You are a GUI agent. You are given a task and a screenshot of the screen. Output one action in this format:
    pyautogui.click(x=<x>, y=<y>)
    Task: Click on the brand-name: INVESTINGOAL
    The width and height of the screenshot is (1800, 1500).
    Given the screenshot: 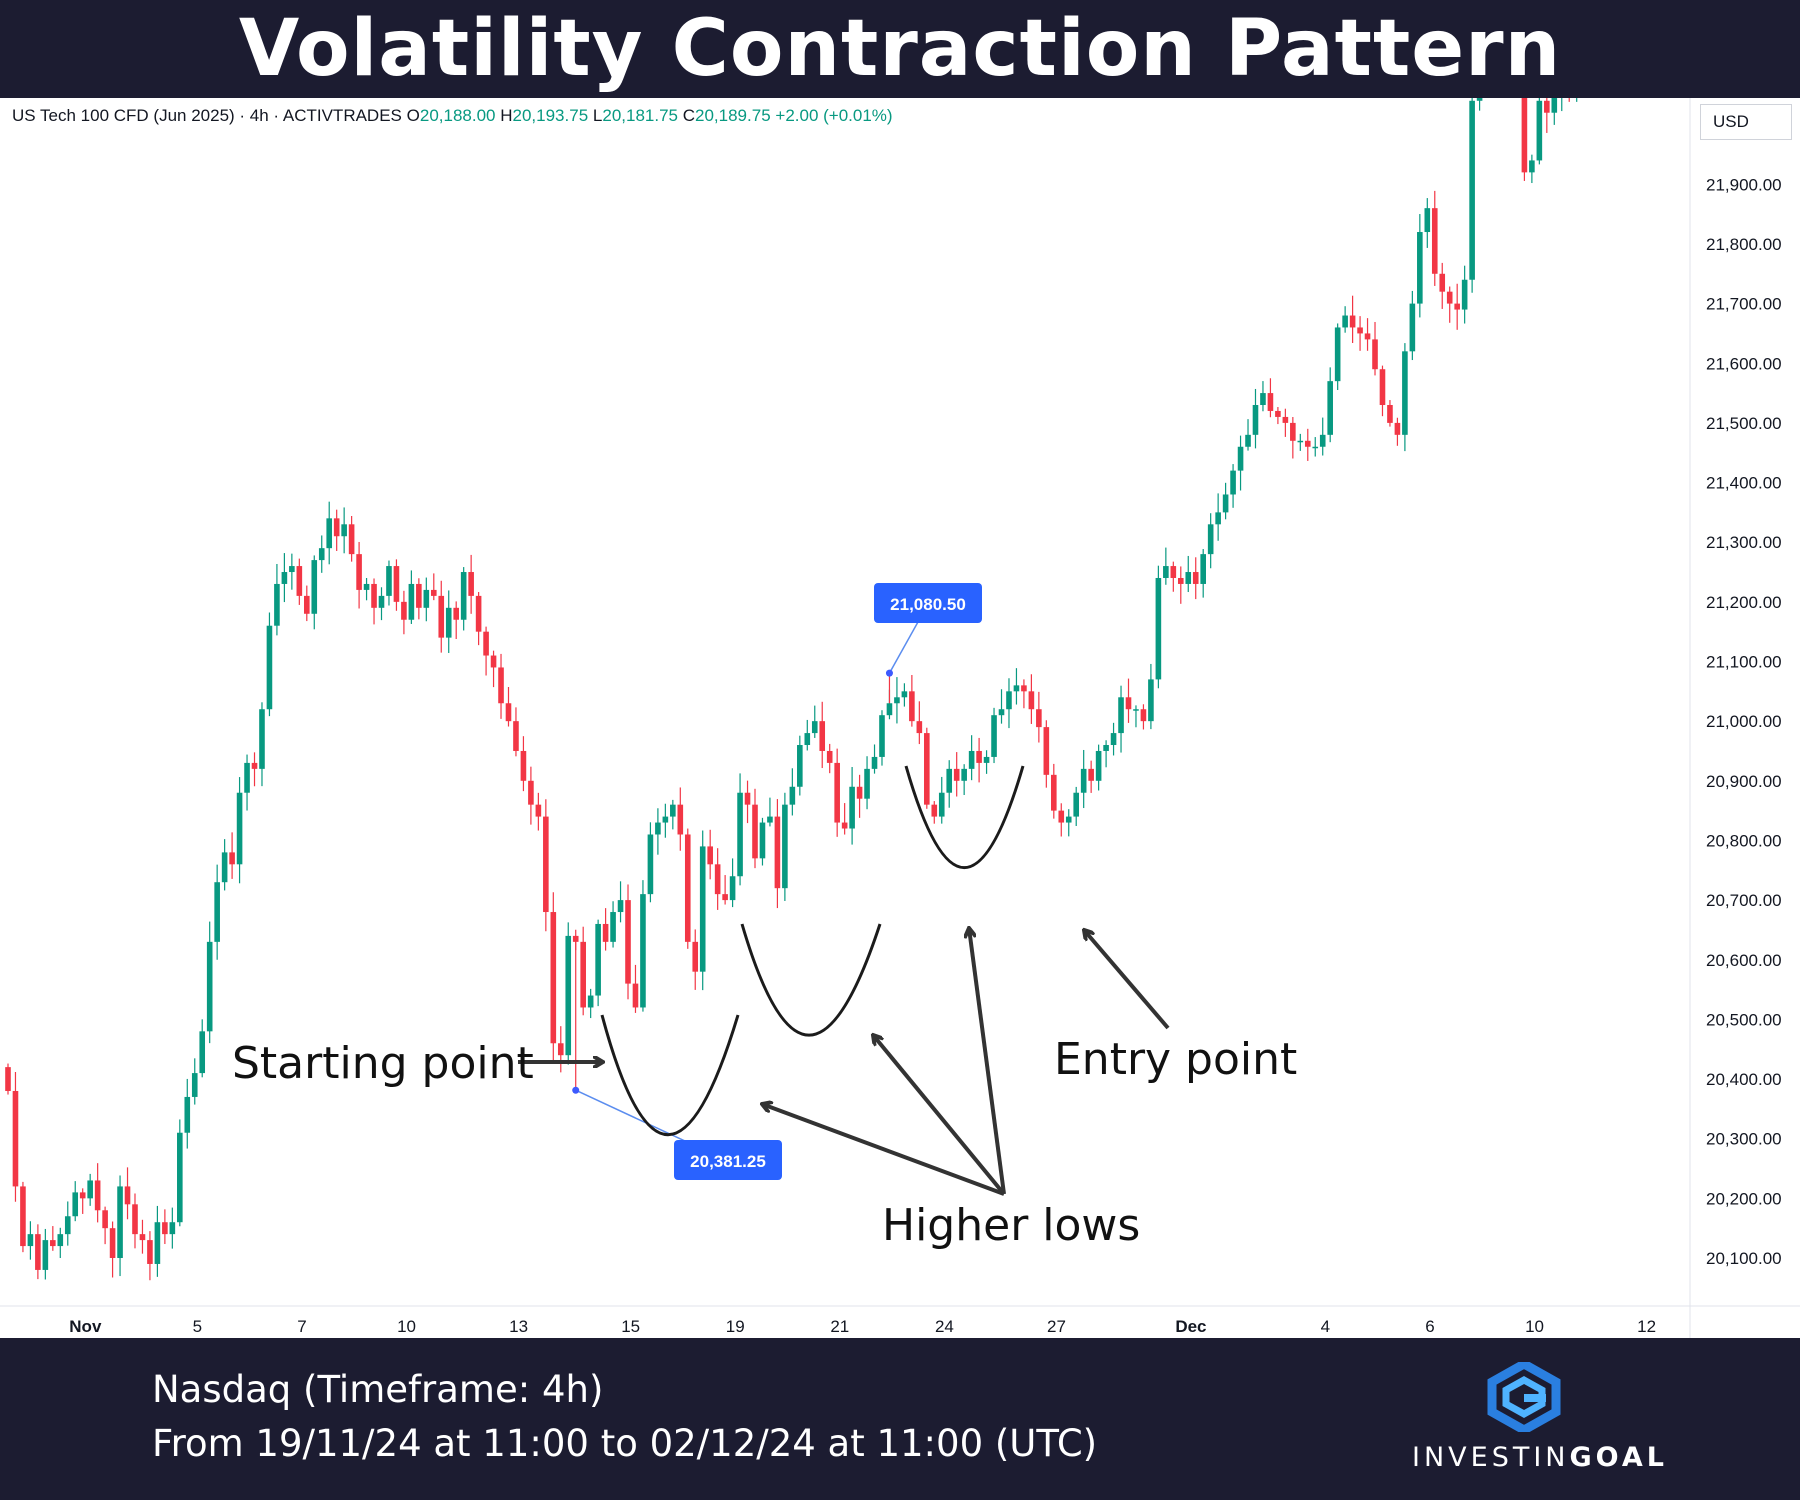 What is the action you would take?
    pyautogui.click(x=1540, y=1457)
    